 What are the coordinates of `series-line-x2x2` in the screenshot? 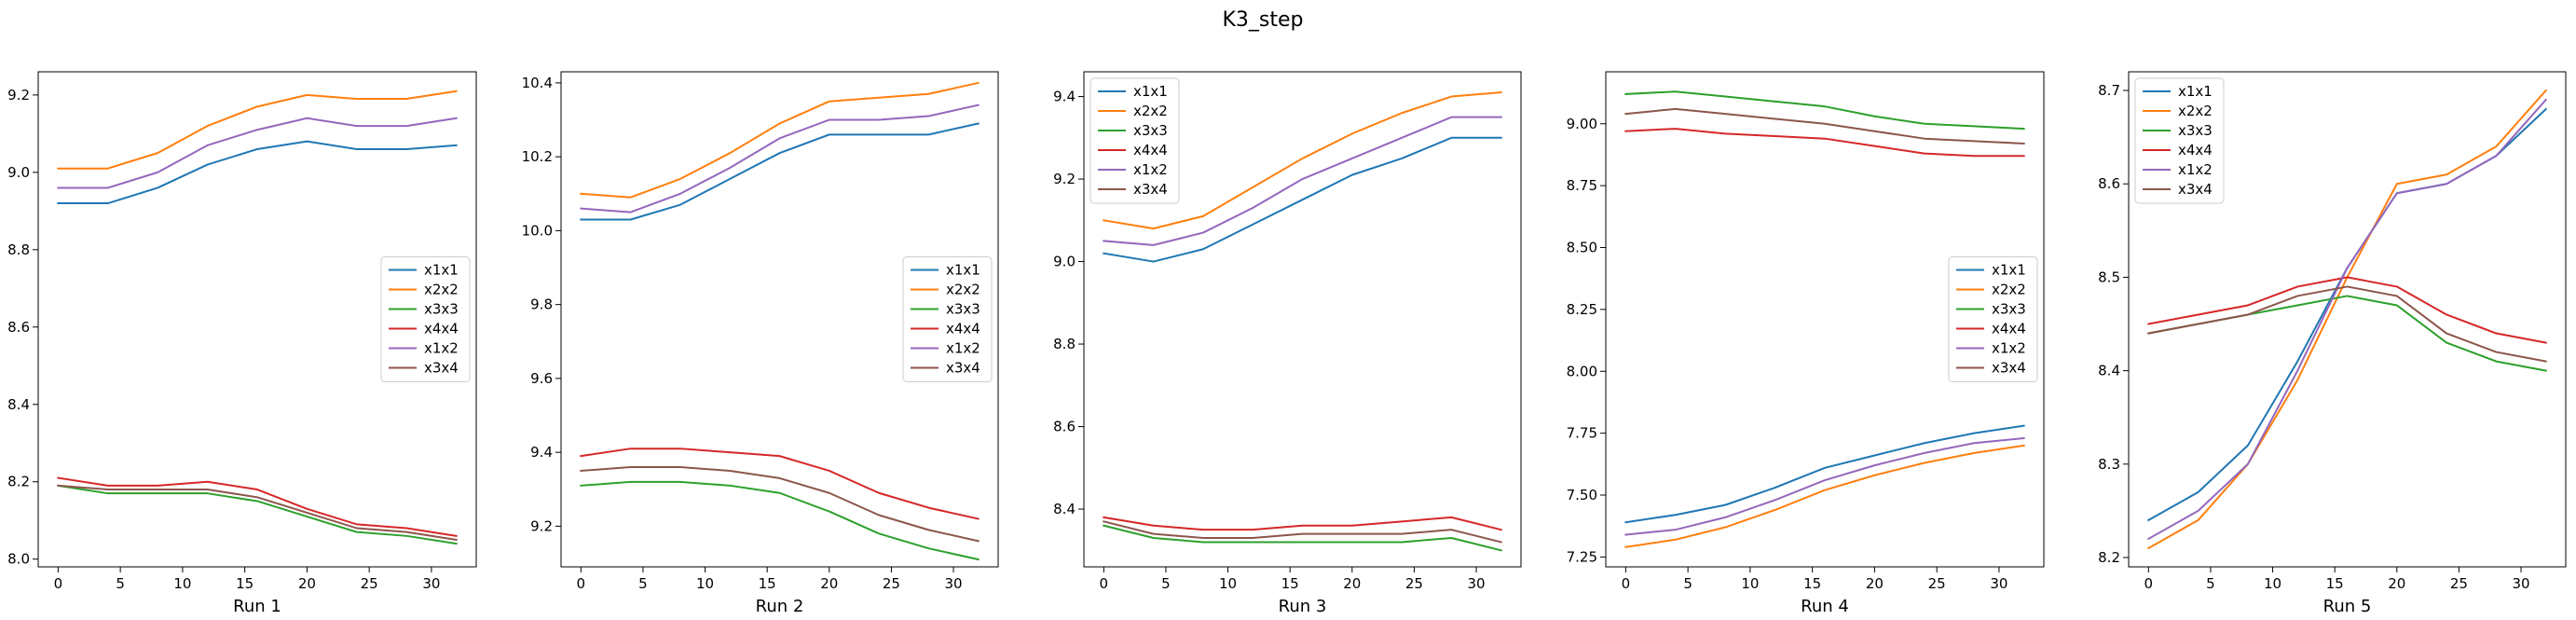 It's located at (1302, 160).